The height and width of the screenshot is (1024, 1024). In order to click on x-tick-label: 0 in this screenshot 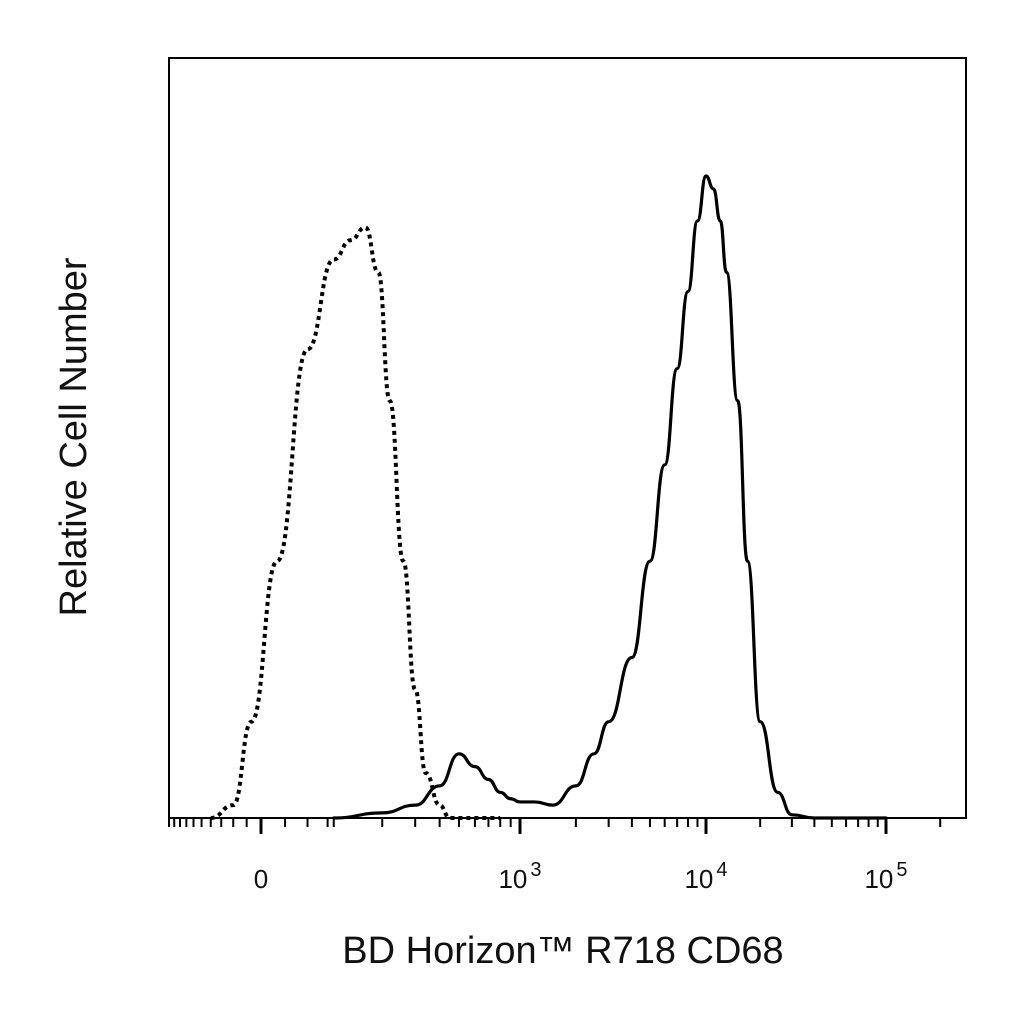, I will do `click(261, 879)`.